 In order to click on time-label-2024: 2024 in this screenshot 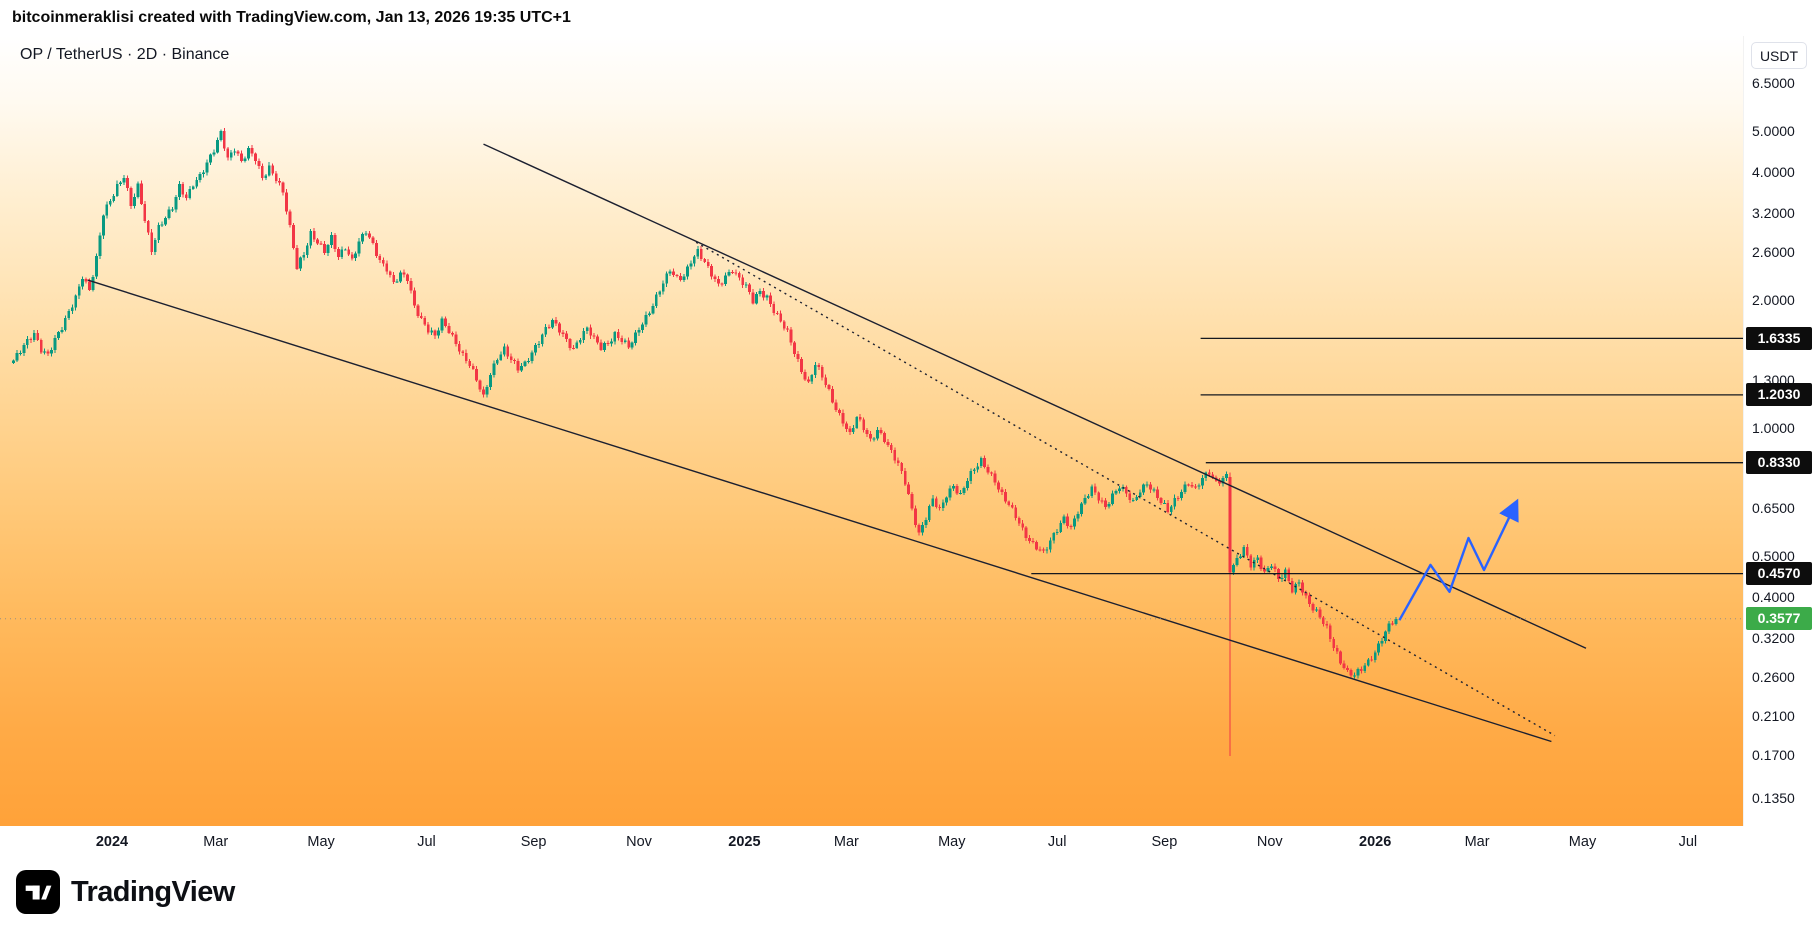, I will do `click(112, 842)`.